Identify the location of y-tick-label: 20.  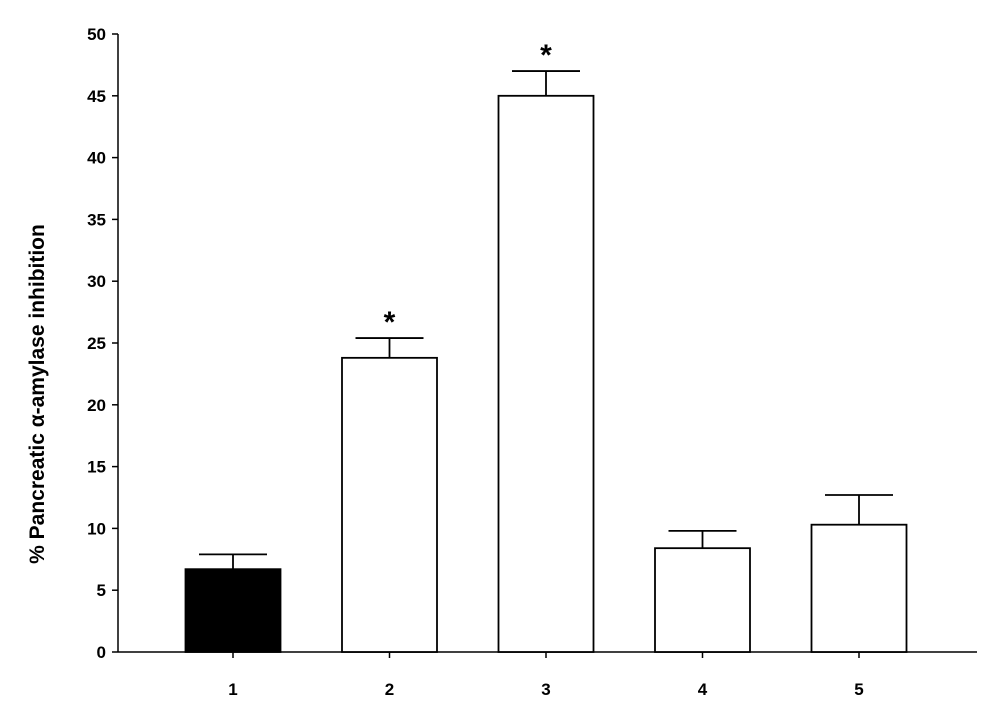
(96, 405).